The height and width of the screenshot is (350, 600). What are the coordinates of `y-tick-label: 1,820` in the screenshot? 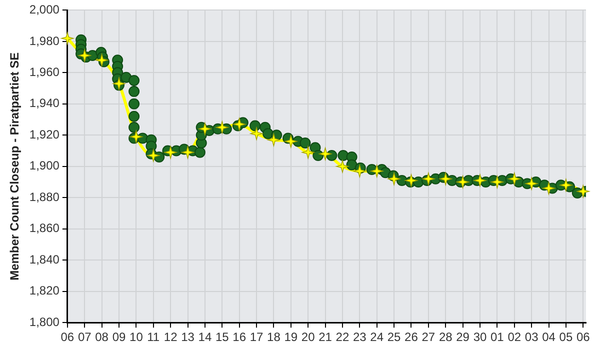 It's located at (44, 291).